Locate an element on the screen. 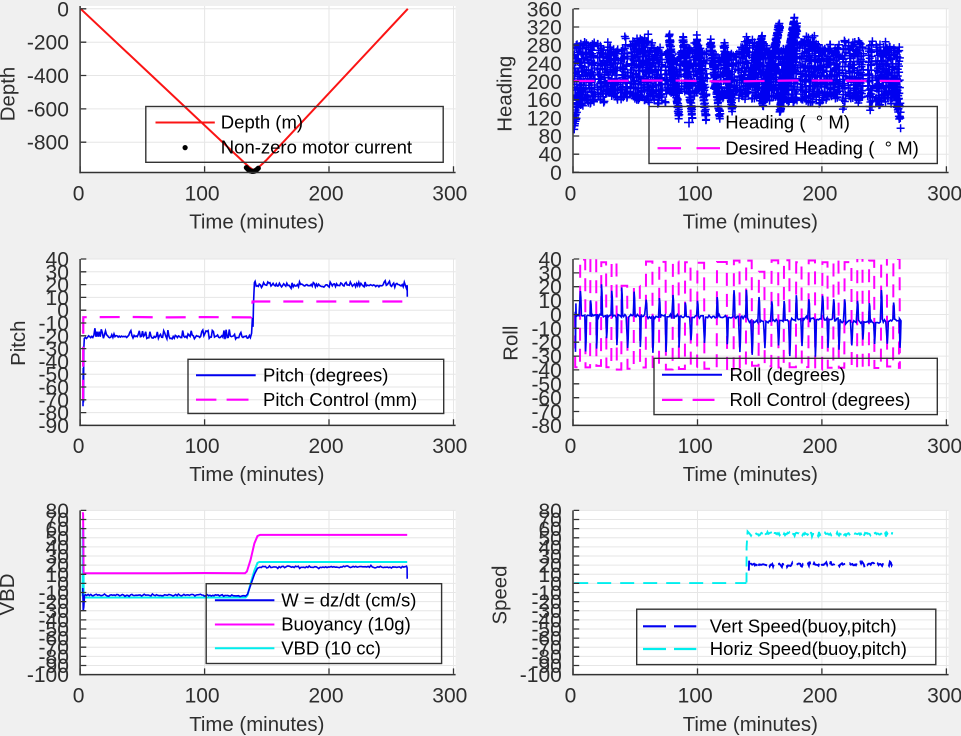 The image size is (961, 736). svg-text: 360 is located at coordinates (544, 10).